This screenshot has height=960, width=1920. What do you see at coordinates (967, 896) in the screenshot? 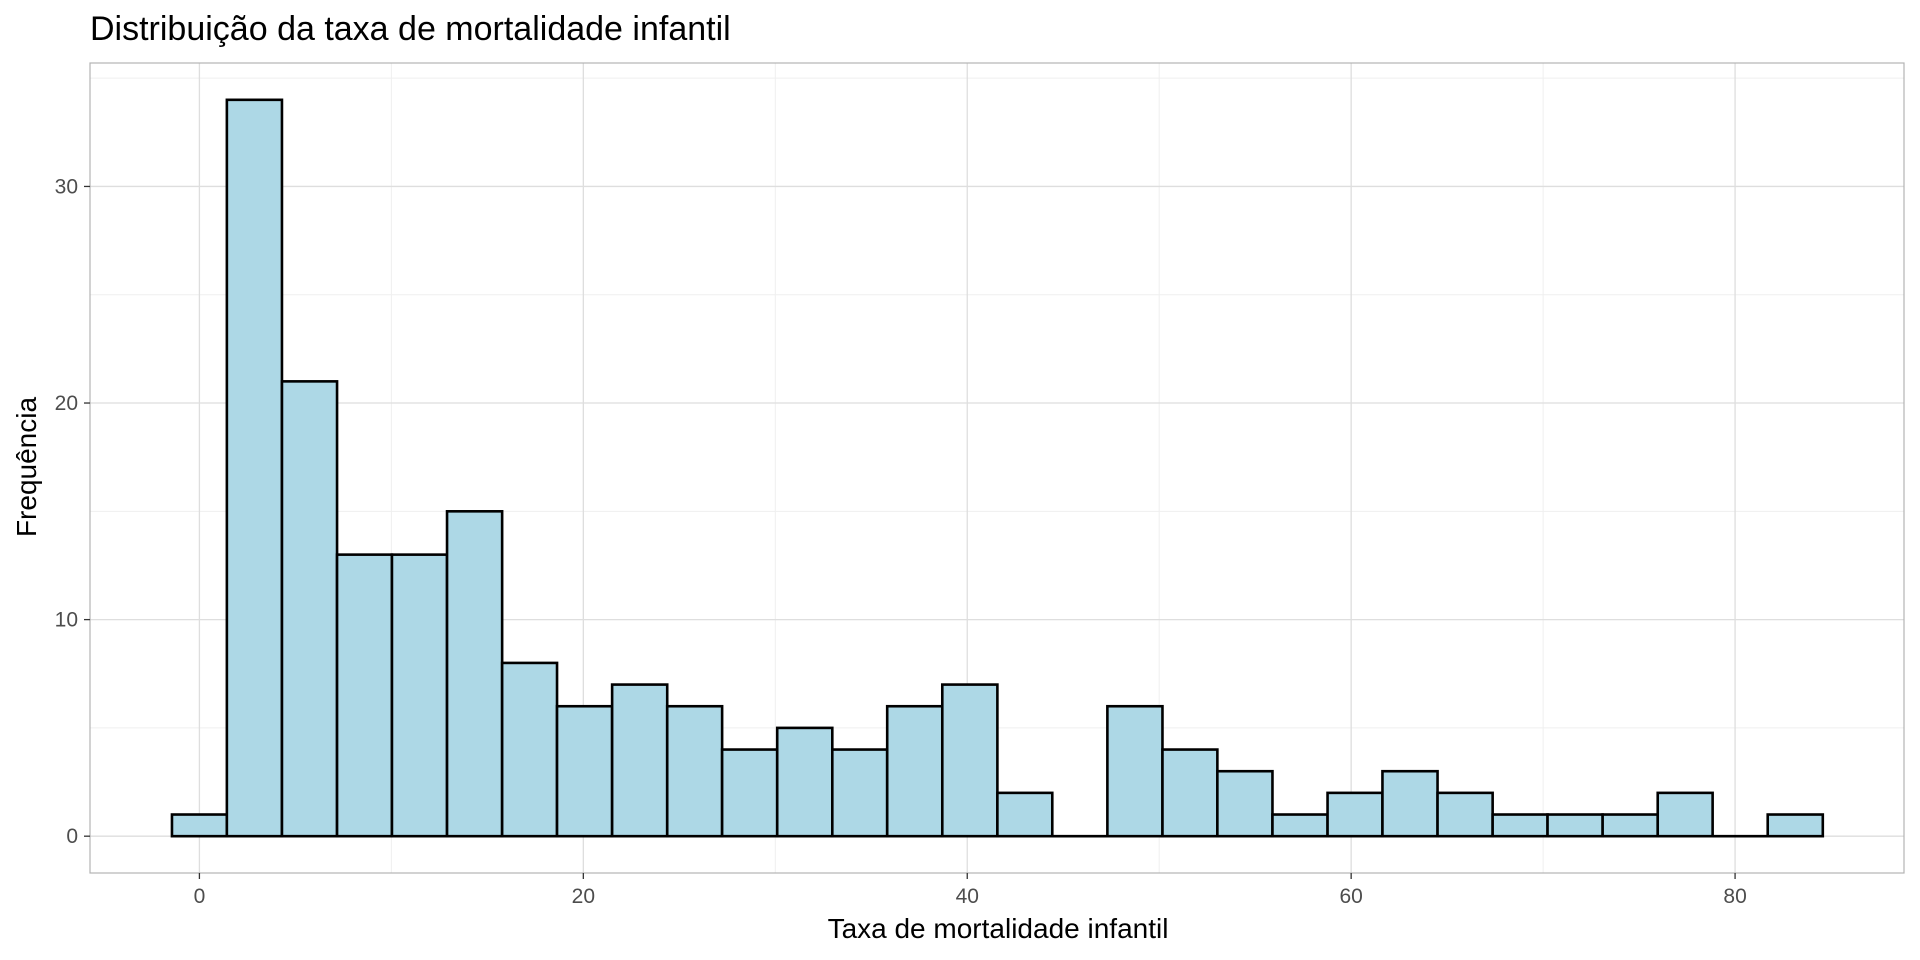
I see `x-tick-label: 40` at bounding box center [967, 896].